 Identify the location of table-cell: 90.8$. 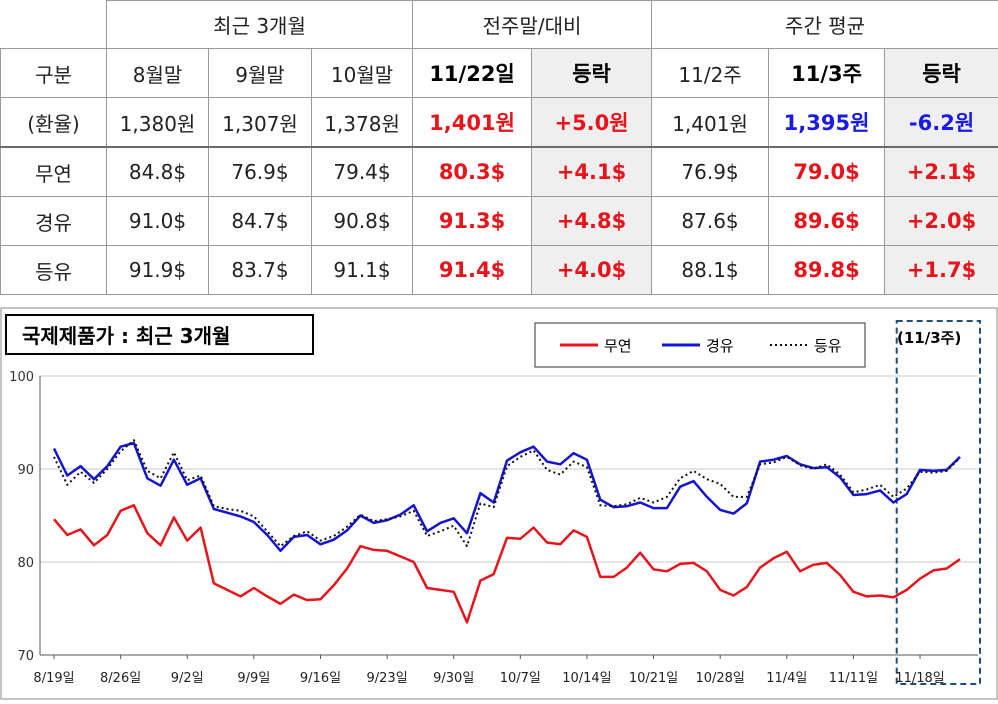
(362, 221).